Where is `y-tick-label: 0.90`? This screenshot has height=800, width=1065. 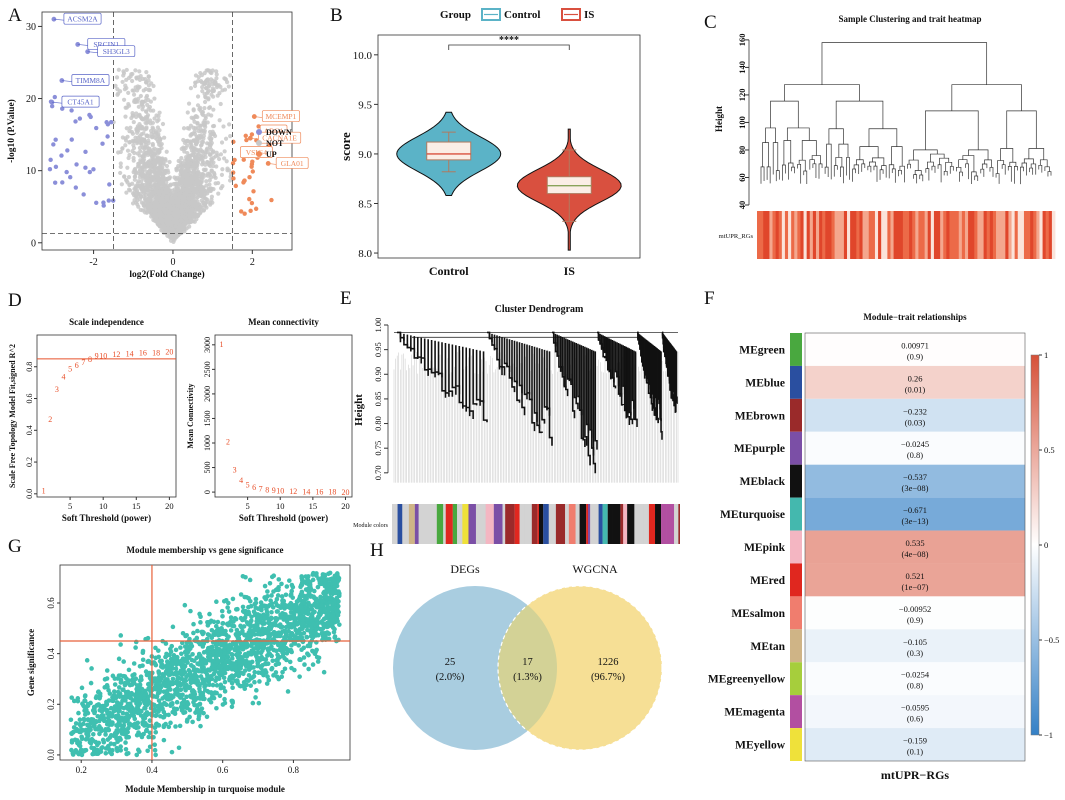 y-tick-label: 0.90 is located at coordinates (378, 374).